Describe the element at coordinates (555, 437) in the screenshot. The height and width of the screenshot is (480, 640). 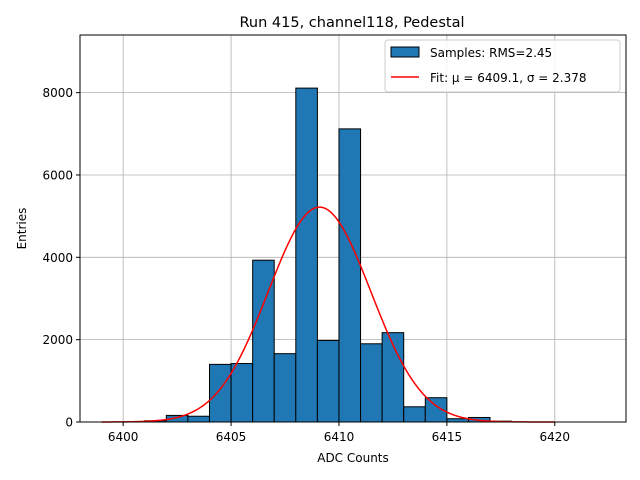
I see `x-tick-label: 6420` at that location.